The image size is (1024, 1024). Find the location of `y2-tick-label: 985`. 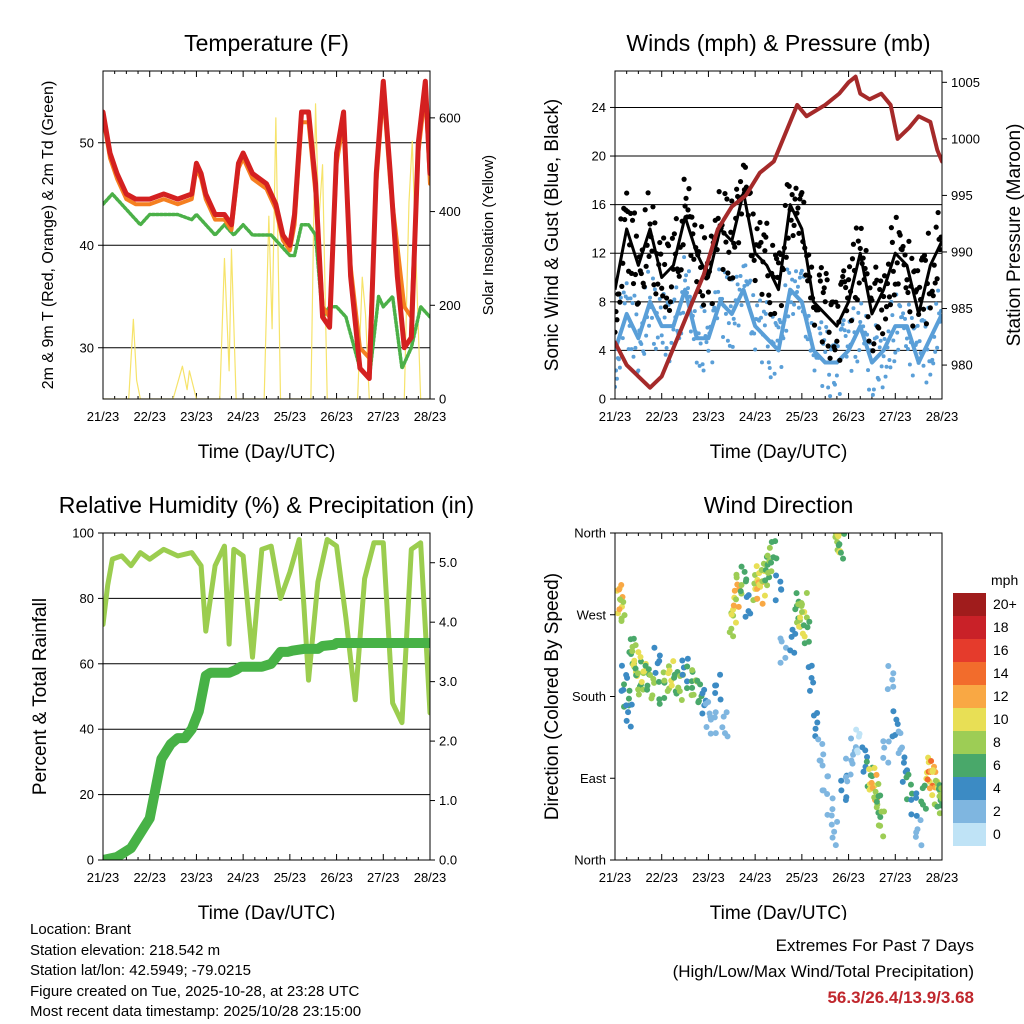

y2-tick-label: 985 is located at coordinates (962, 308).